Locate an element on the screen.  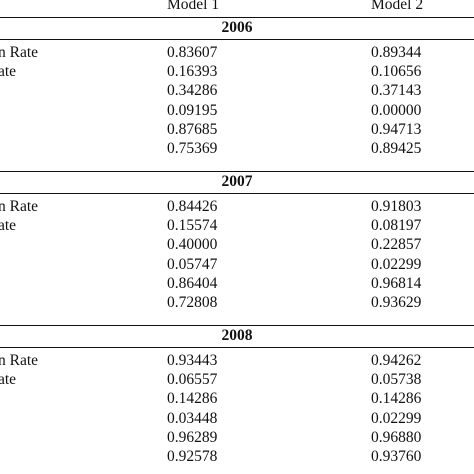
column-header-model-2: Model 2 is located at coordinates (397, 6).